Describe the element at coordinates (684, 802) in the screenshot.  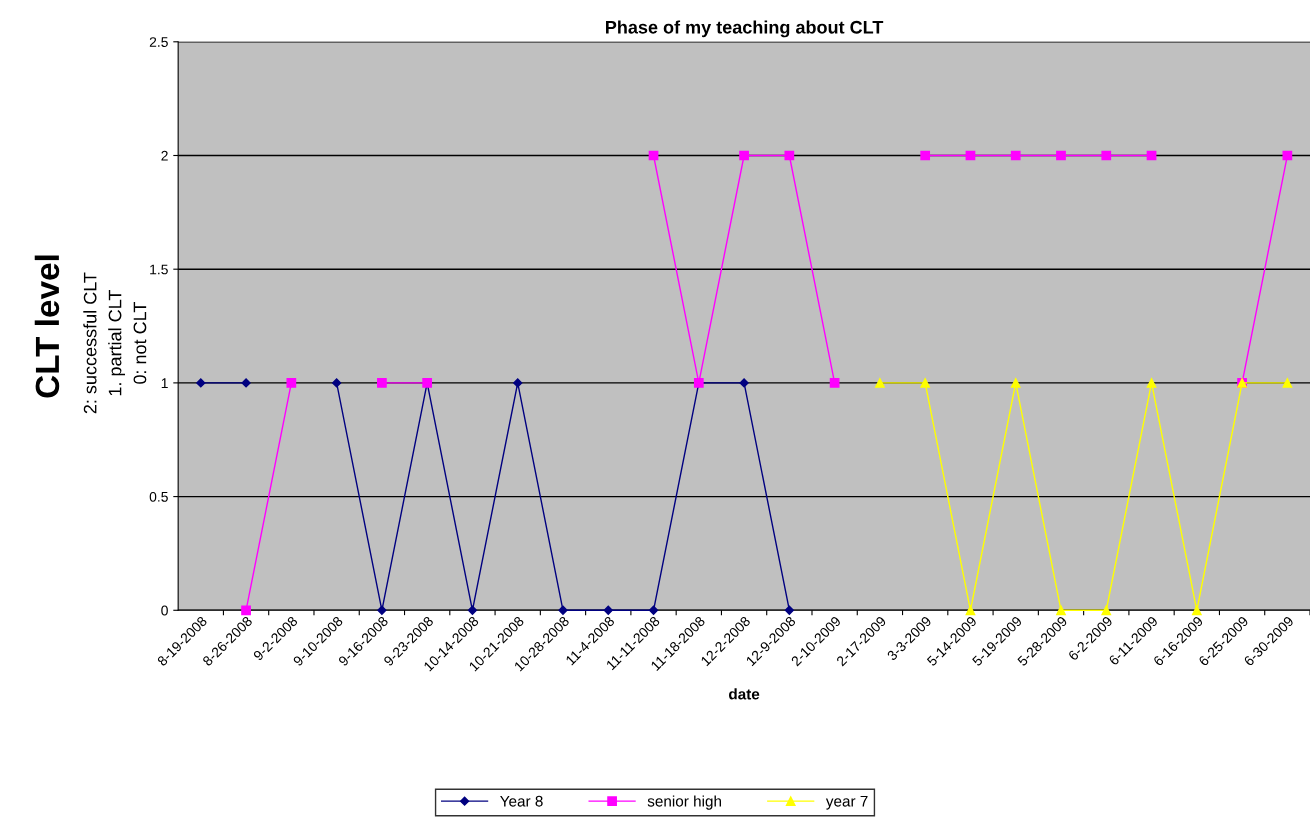
I see `legend-label: senior high` at that location.